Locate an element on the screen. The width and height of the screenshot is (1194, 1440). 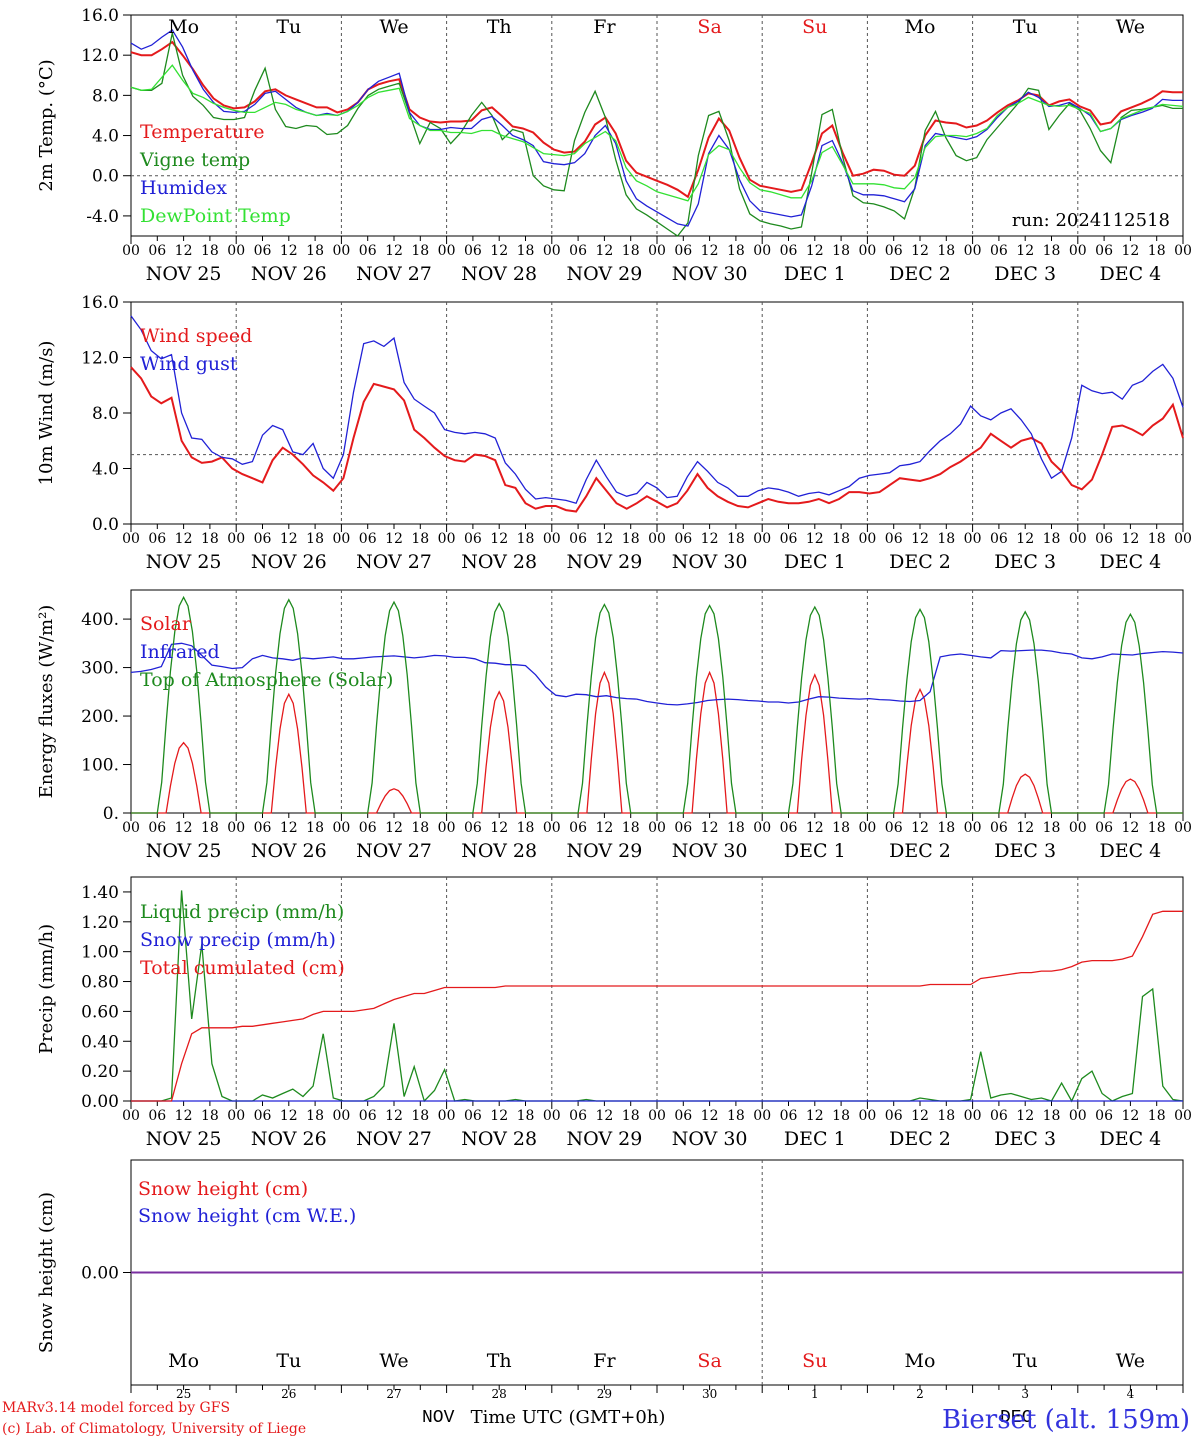
y-tick-label: 16.0 is located at coordinates (100, 16).